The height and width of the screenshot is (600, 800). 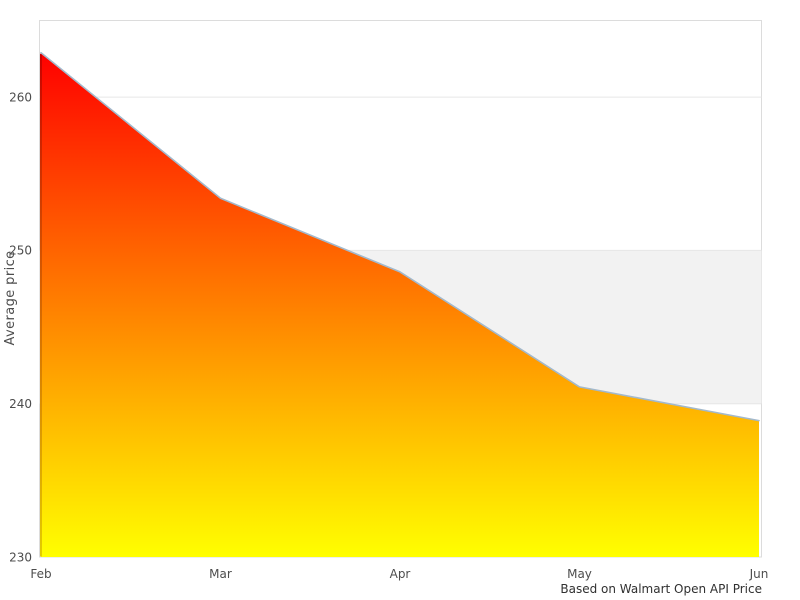 I want to click on x-axis-label-feb: Feb, so click(x=40, y=574).